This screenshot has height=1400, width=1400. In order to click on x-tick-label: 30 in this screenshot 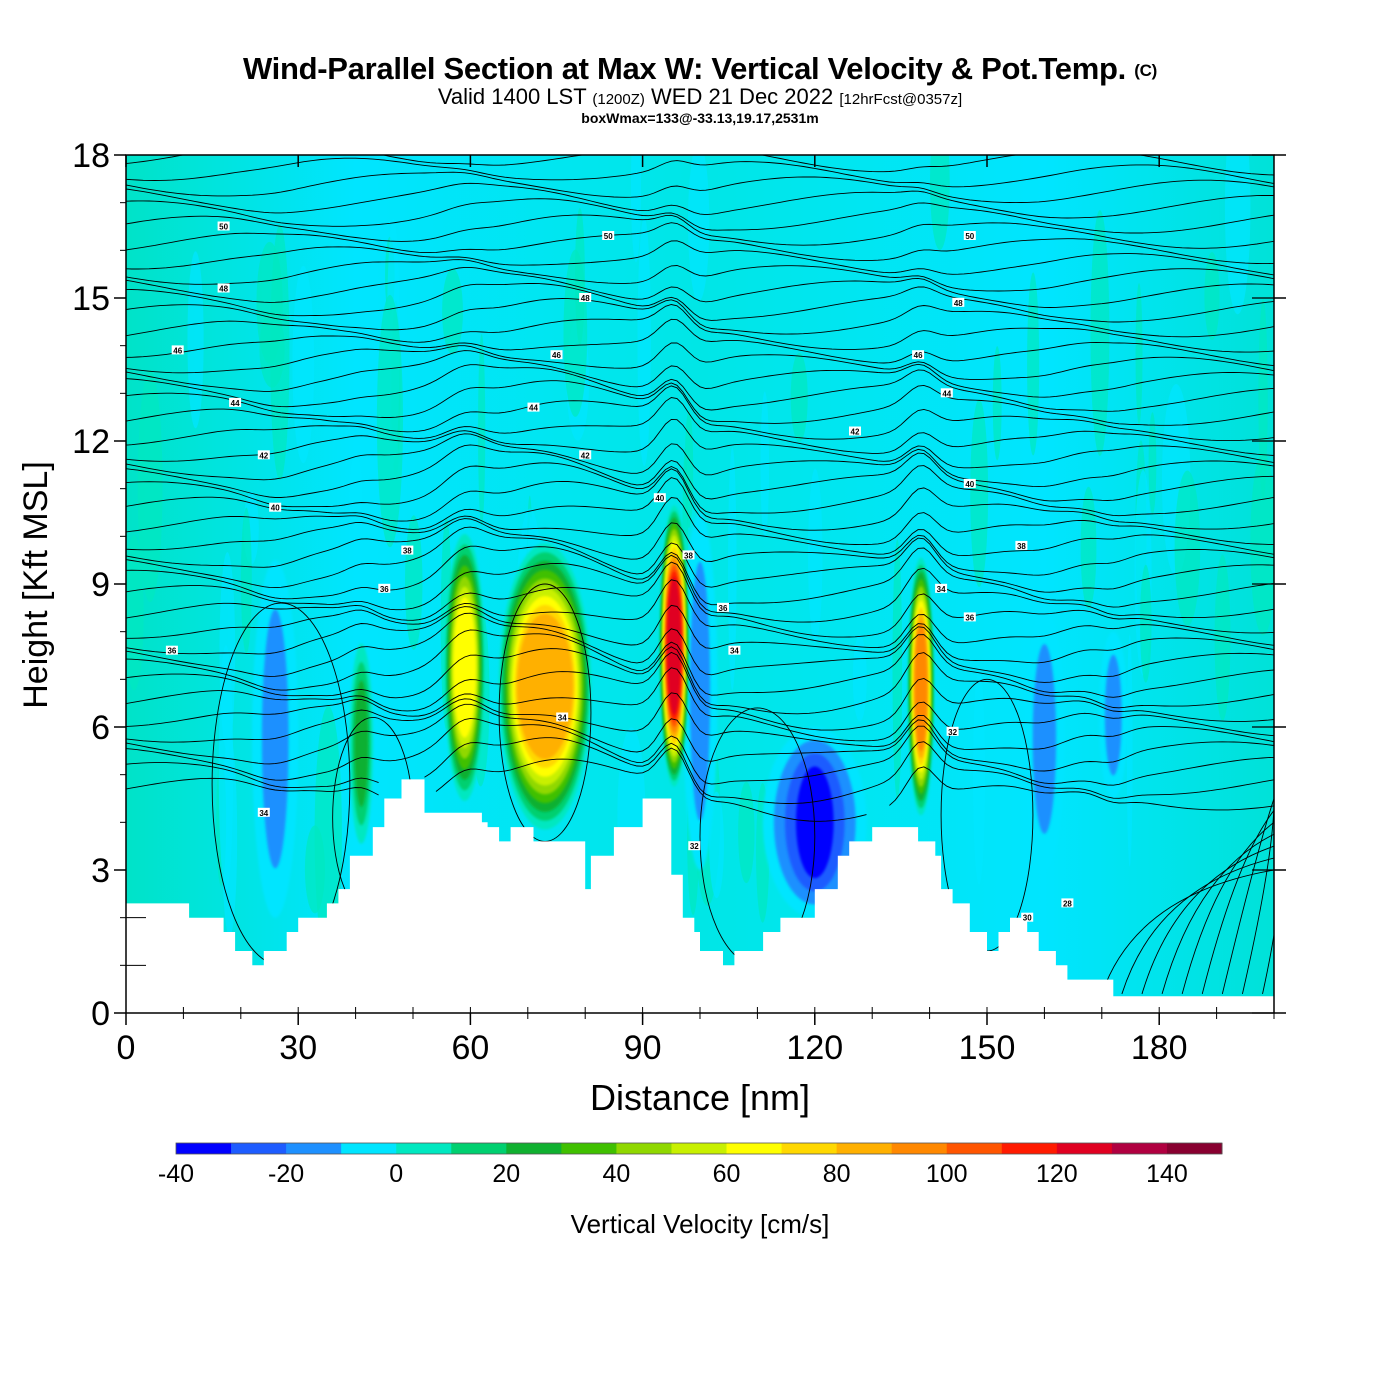, I will do `click(298, 1048)`.